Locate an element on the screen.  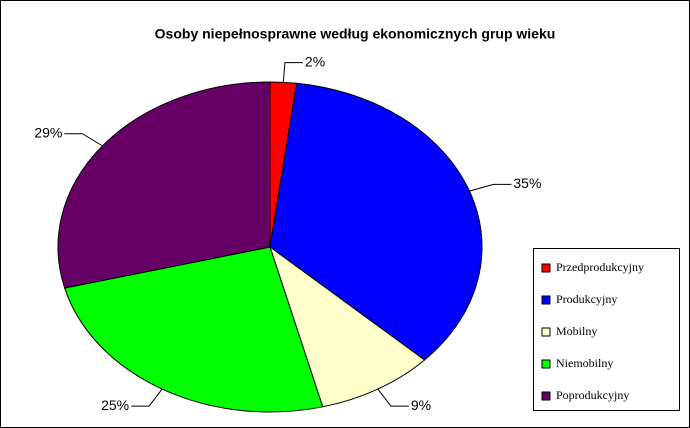
legend-label: Mobilny is located at coordinates (576, 331).